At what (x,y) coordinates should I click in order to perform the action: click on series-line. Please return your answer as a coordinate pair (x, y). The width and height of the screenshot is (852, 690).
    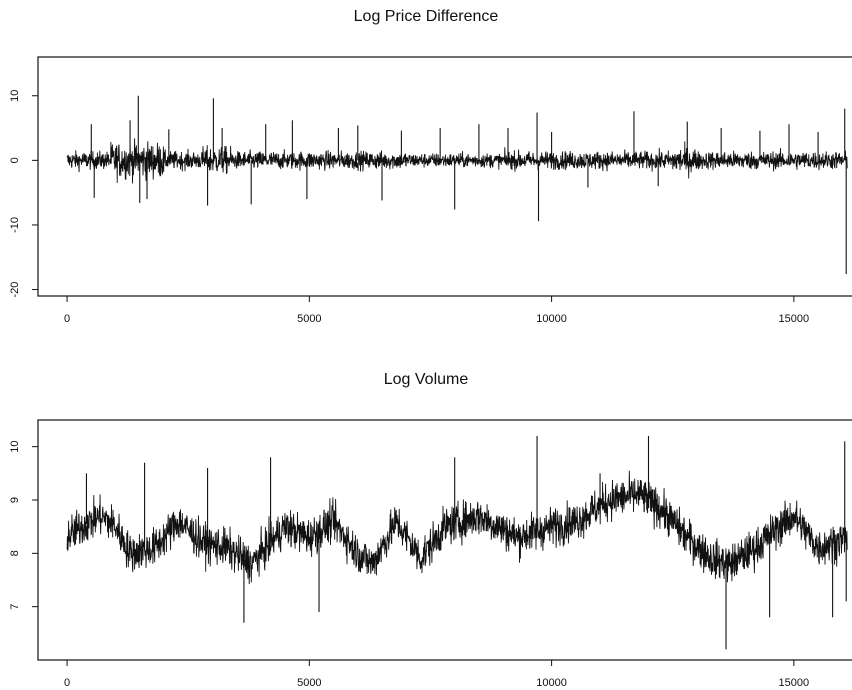
    Looking at the image, I should click on (457, 161).